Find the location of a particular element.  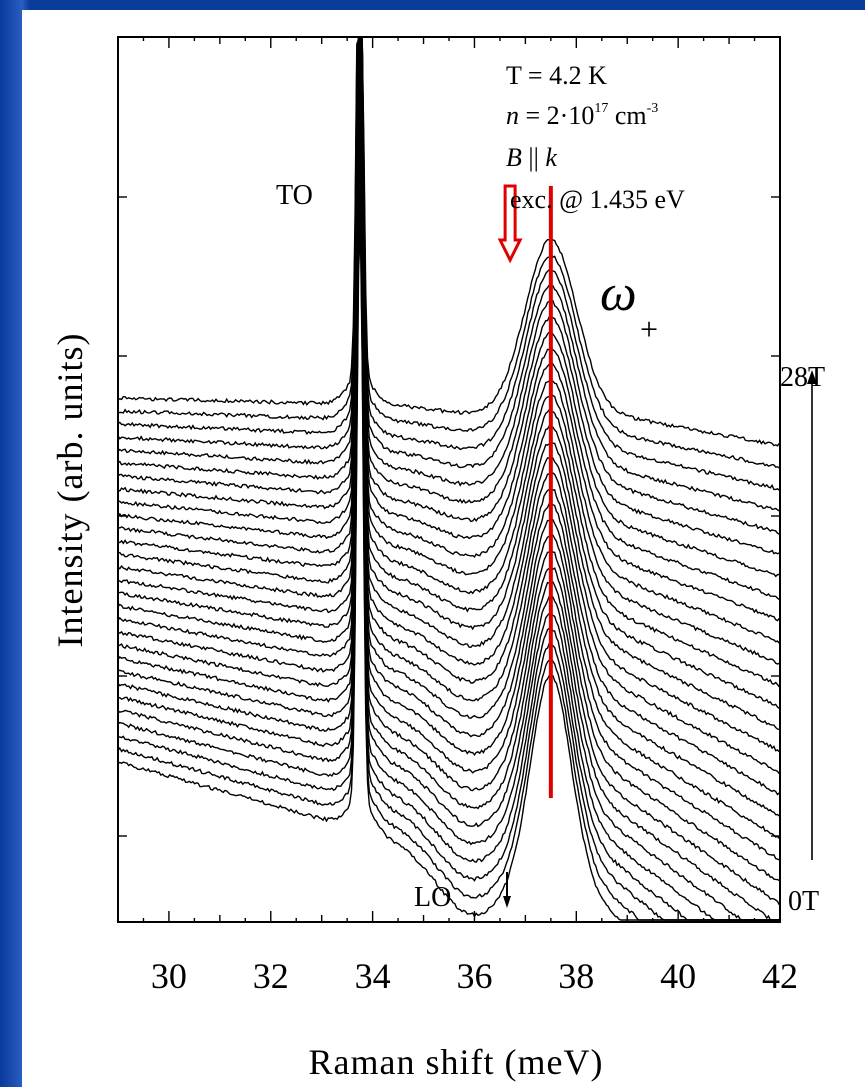

field-end-label: 28T is located at coordinates (802, 377).